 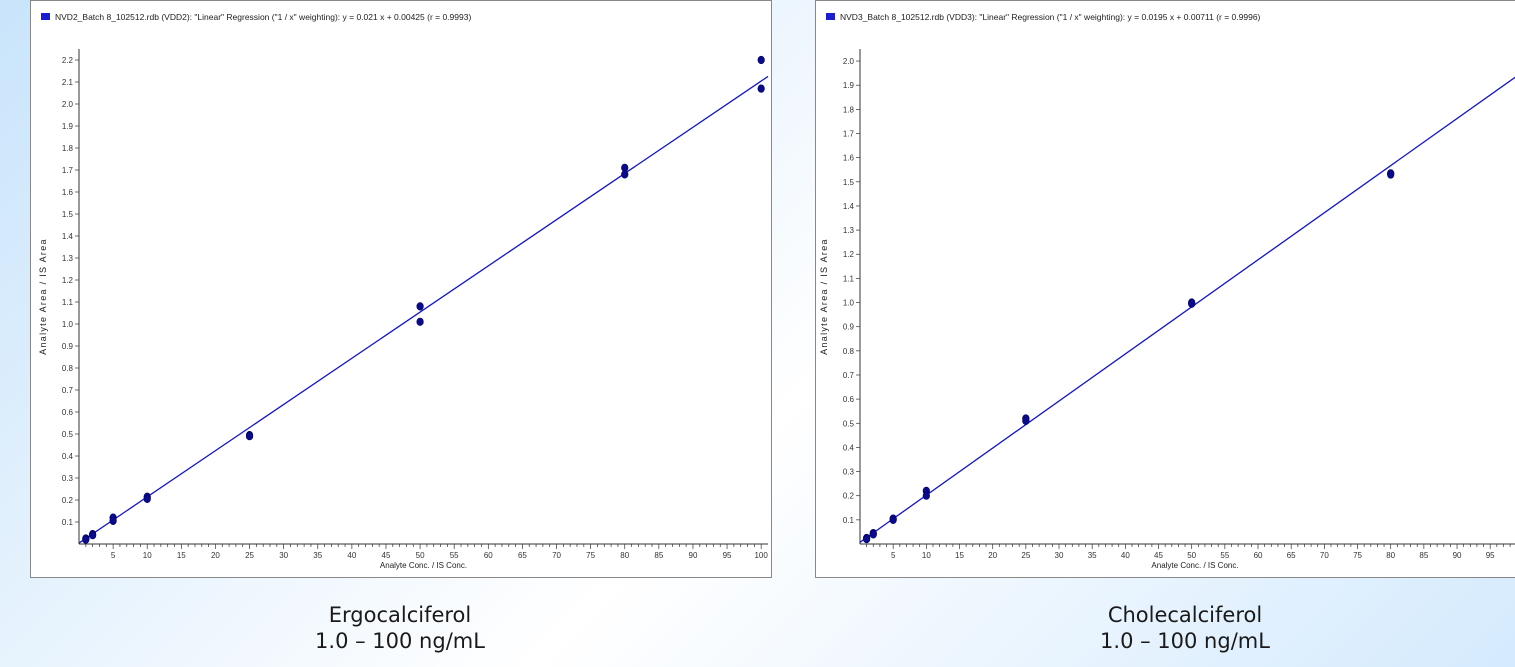 What do you see at coordinates (45, 16) in the screenshot?
I see `legend-swatch` at bounding box center [45, 16].